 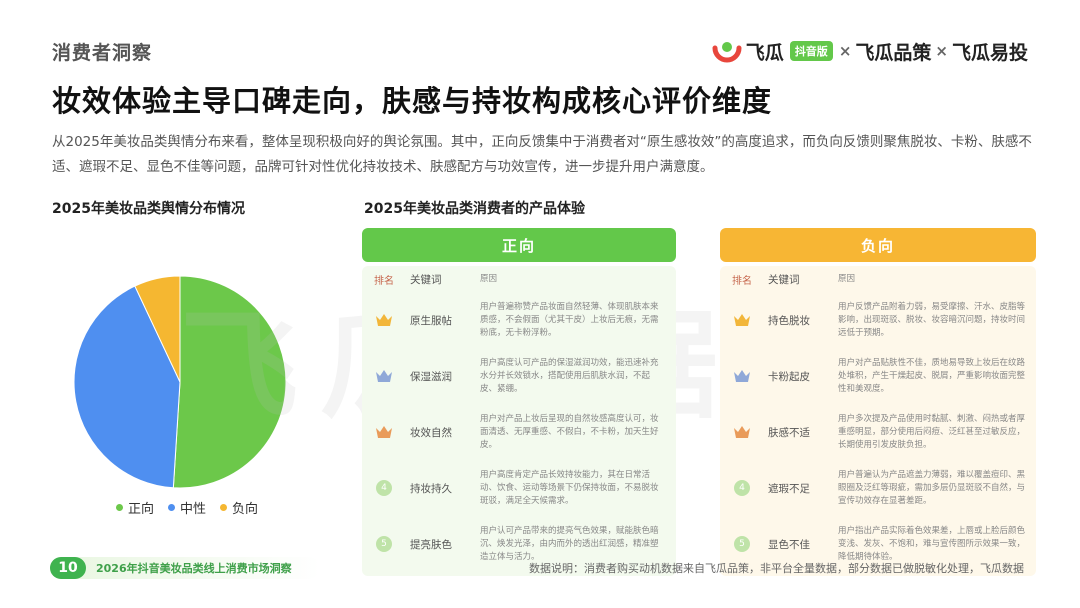 I want to click on brand-badge-douyin: 抖音版, so click(x=811, y=51).